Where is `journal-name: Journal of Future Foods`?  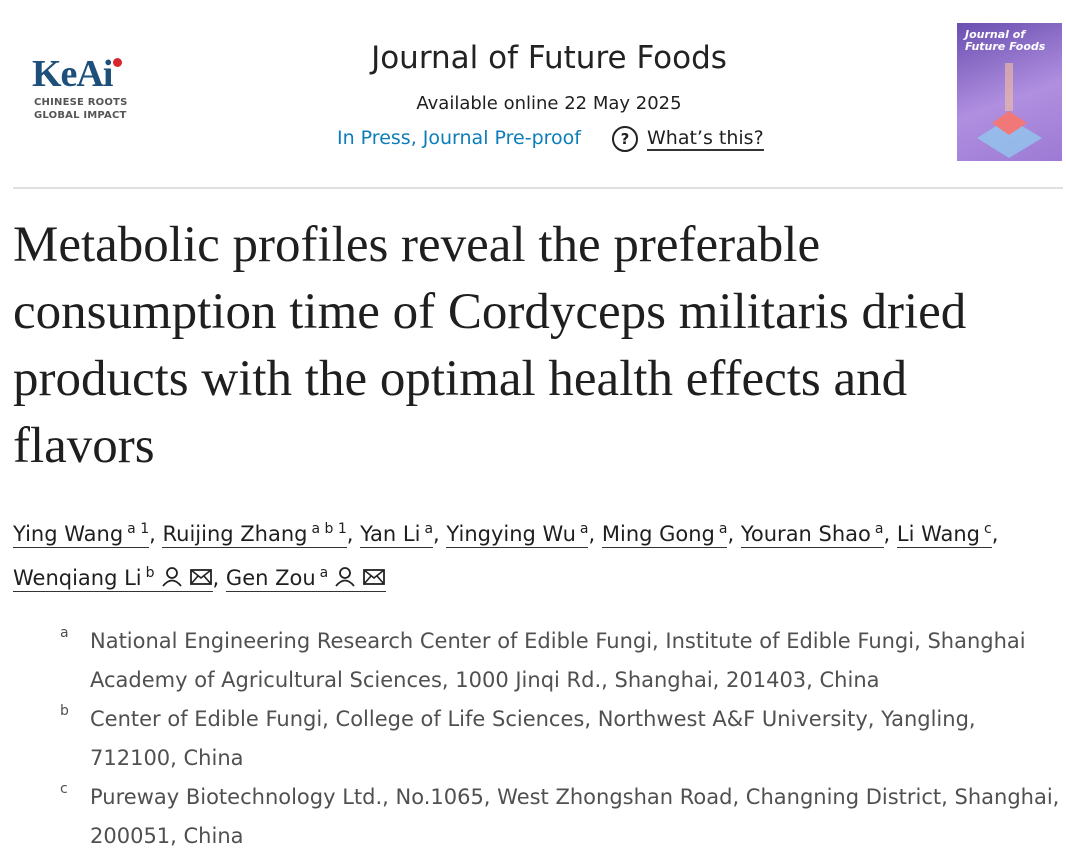
journal-name: Journal of Future Foods is located at coordinates (549, 58).